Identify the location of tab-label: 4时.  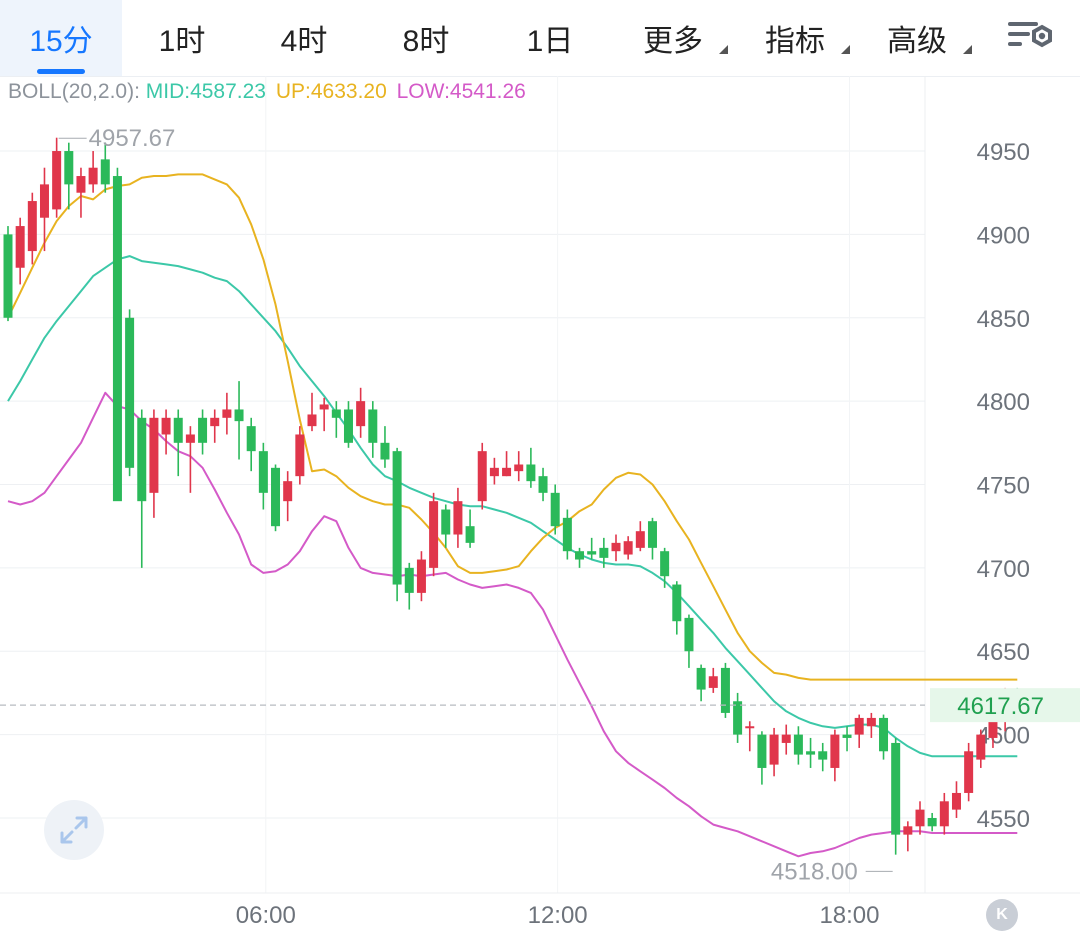
(304, 41).